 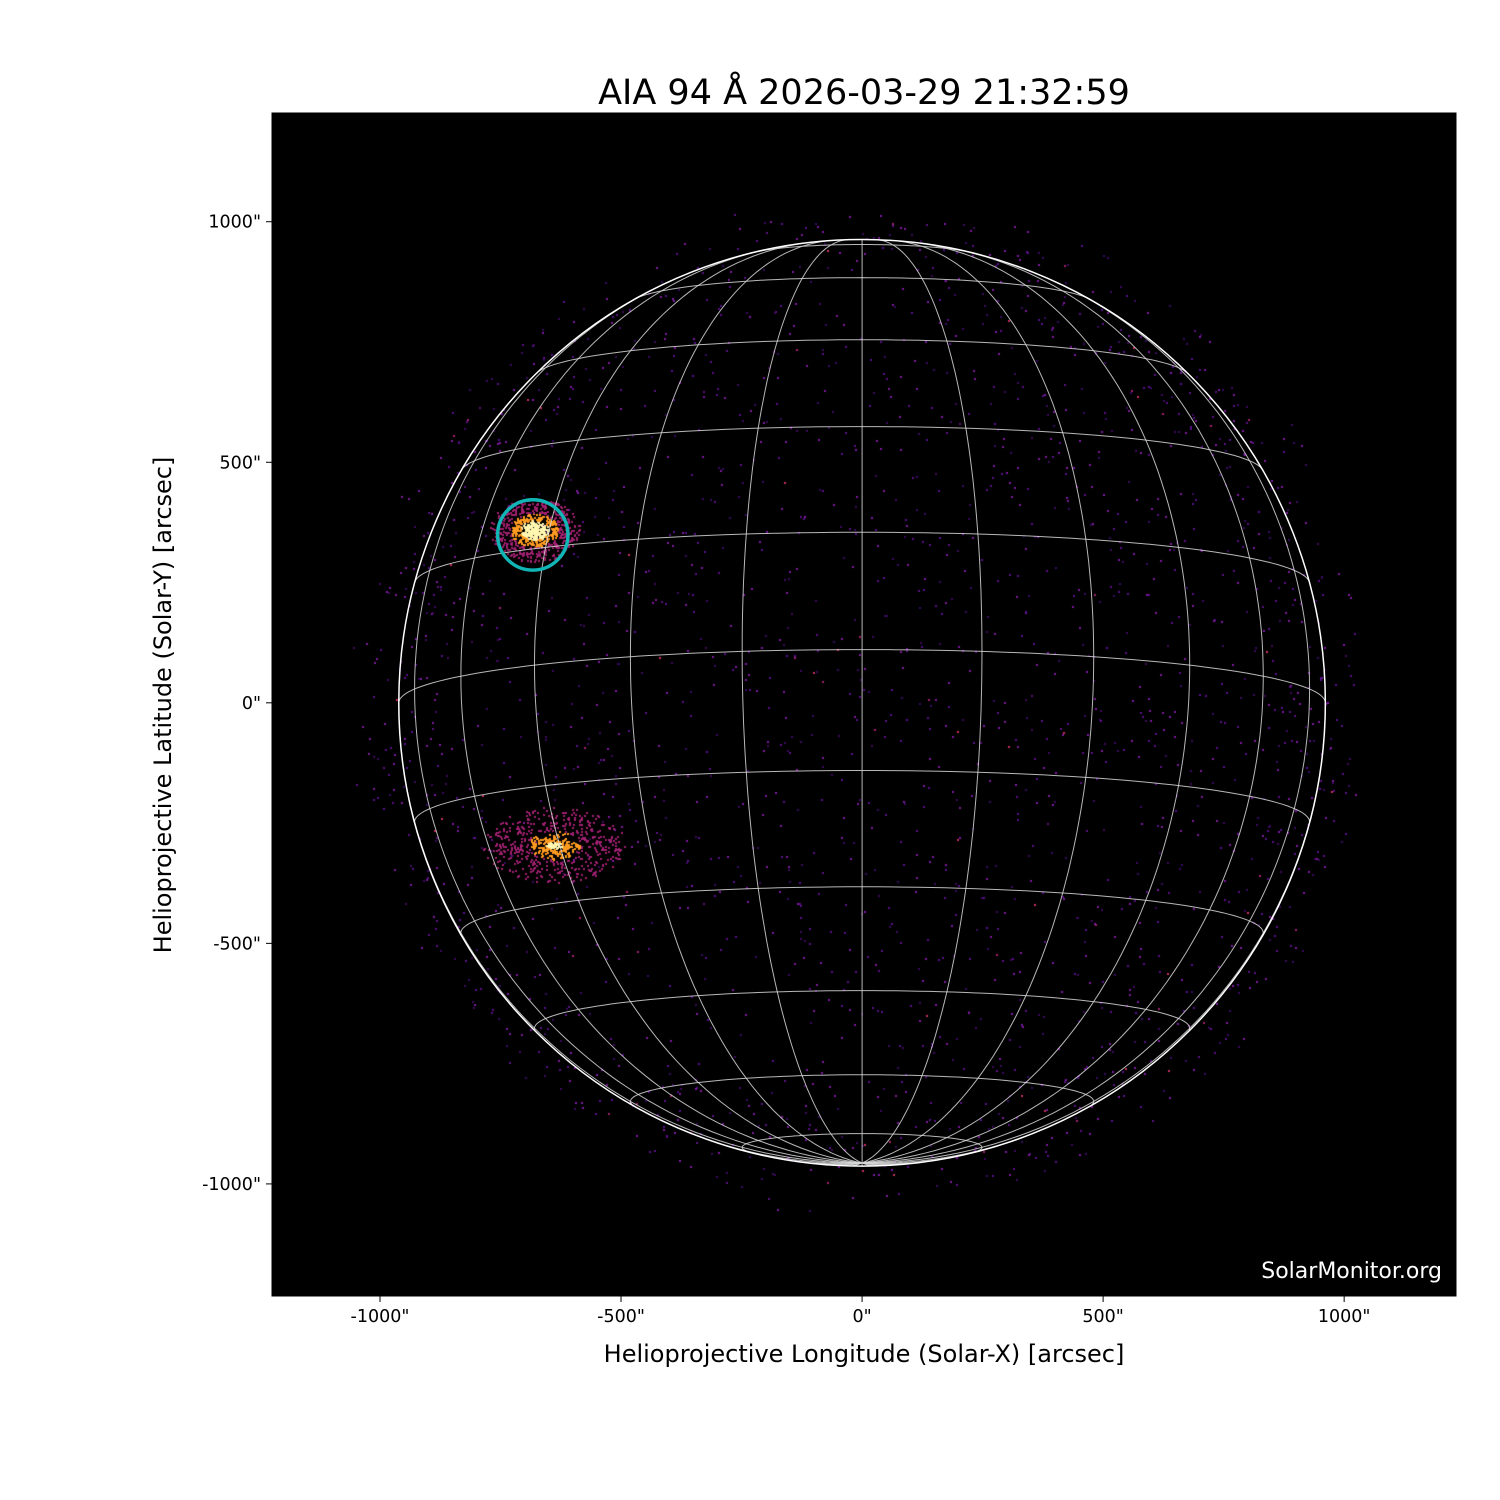 I want to click on region-marker-circle, so click(x=532, y=534).